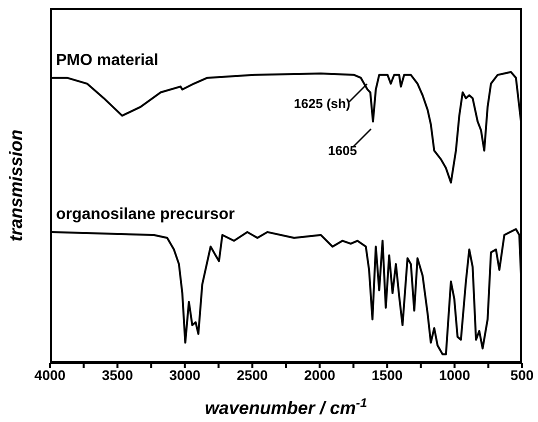  I want to click on x-tick-label: 1000, so click(454, 374).